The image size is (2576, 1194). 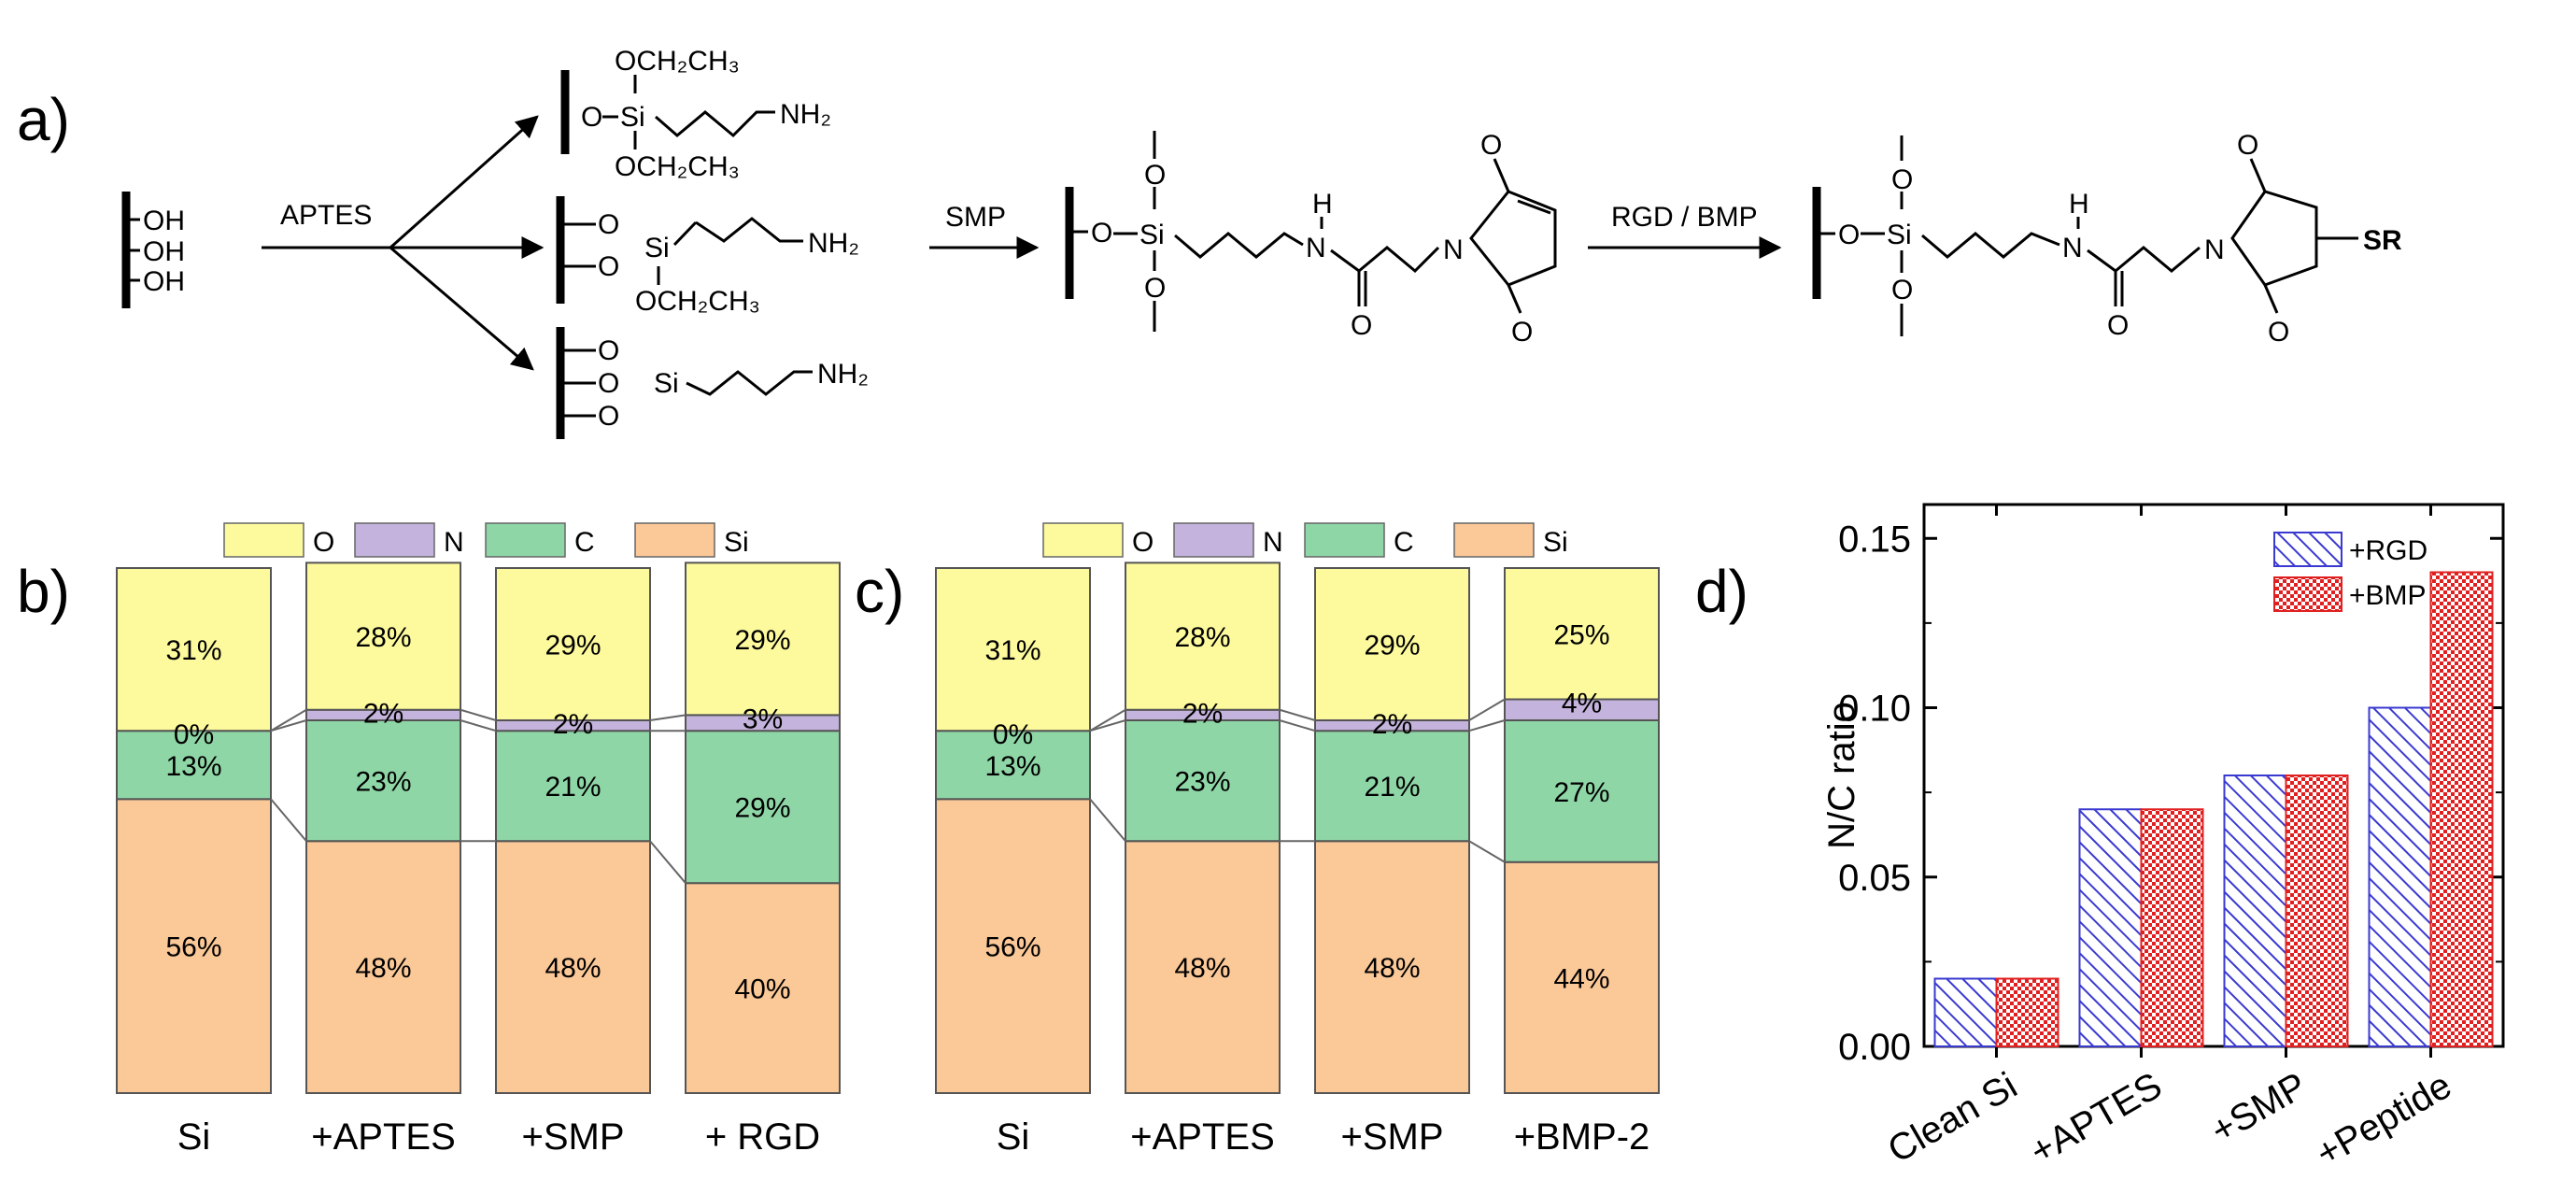 What do you see at coordinates (1874, 540) in the screenshot?
I see `y-tick-label: 0.15` at bounding box center [1874, 540].